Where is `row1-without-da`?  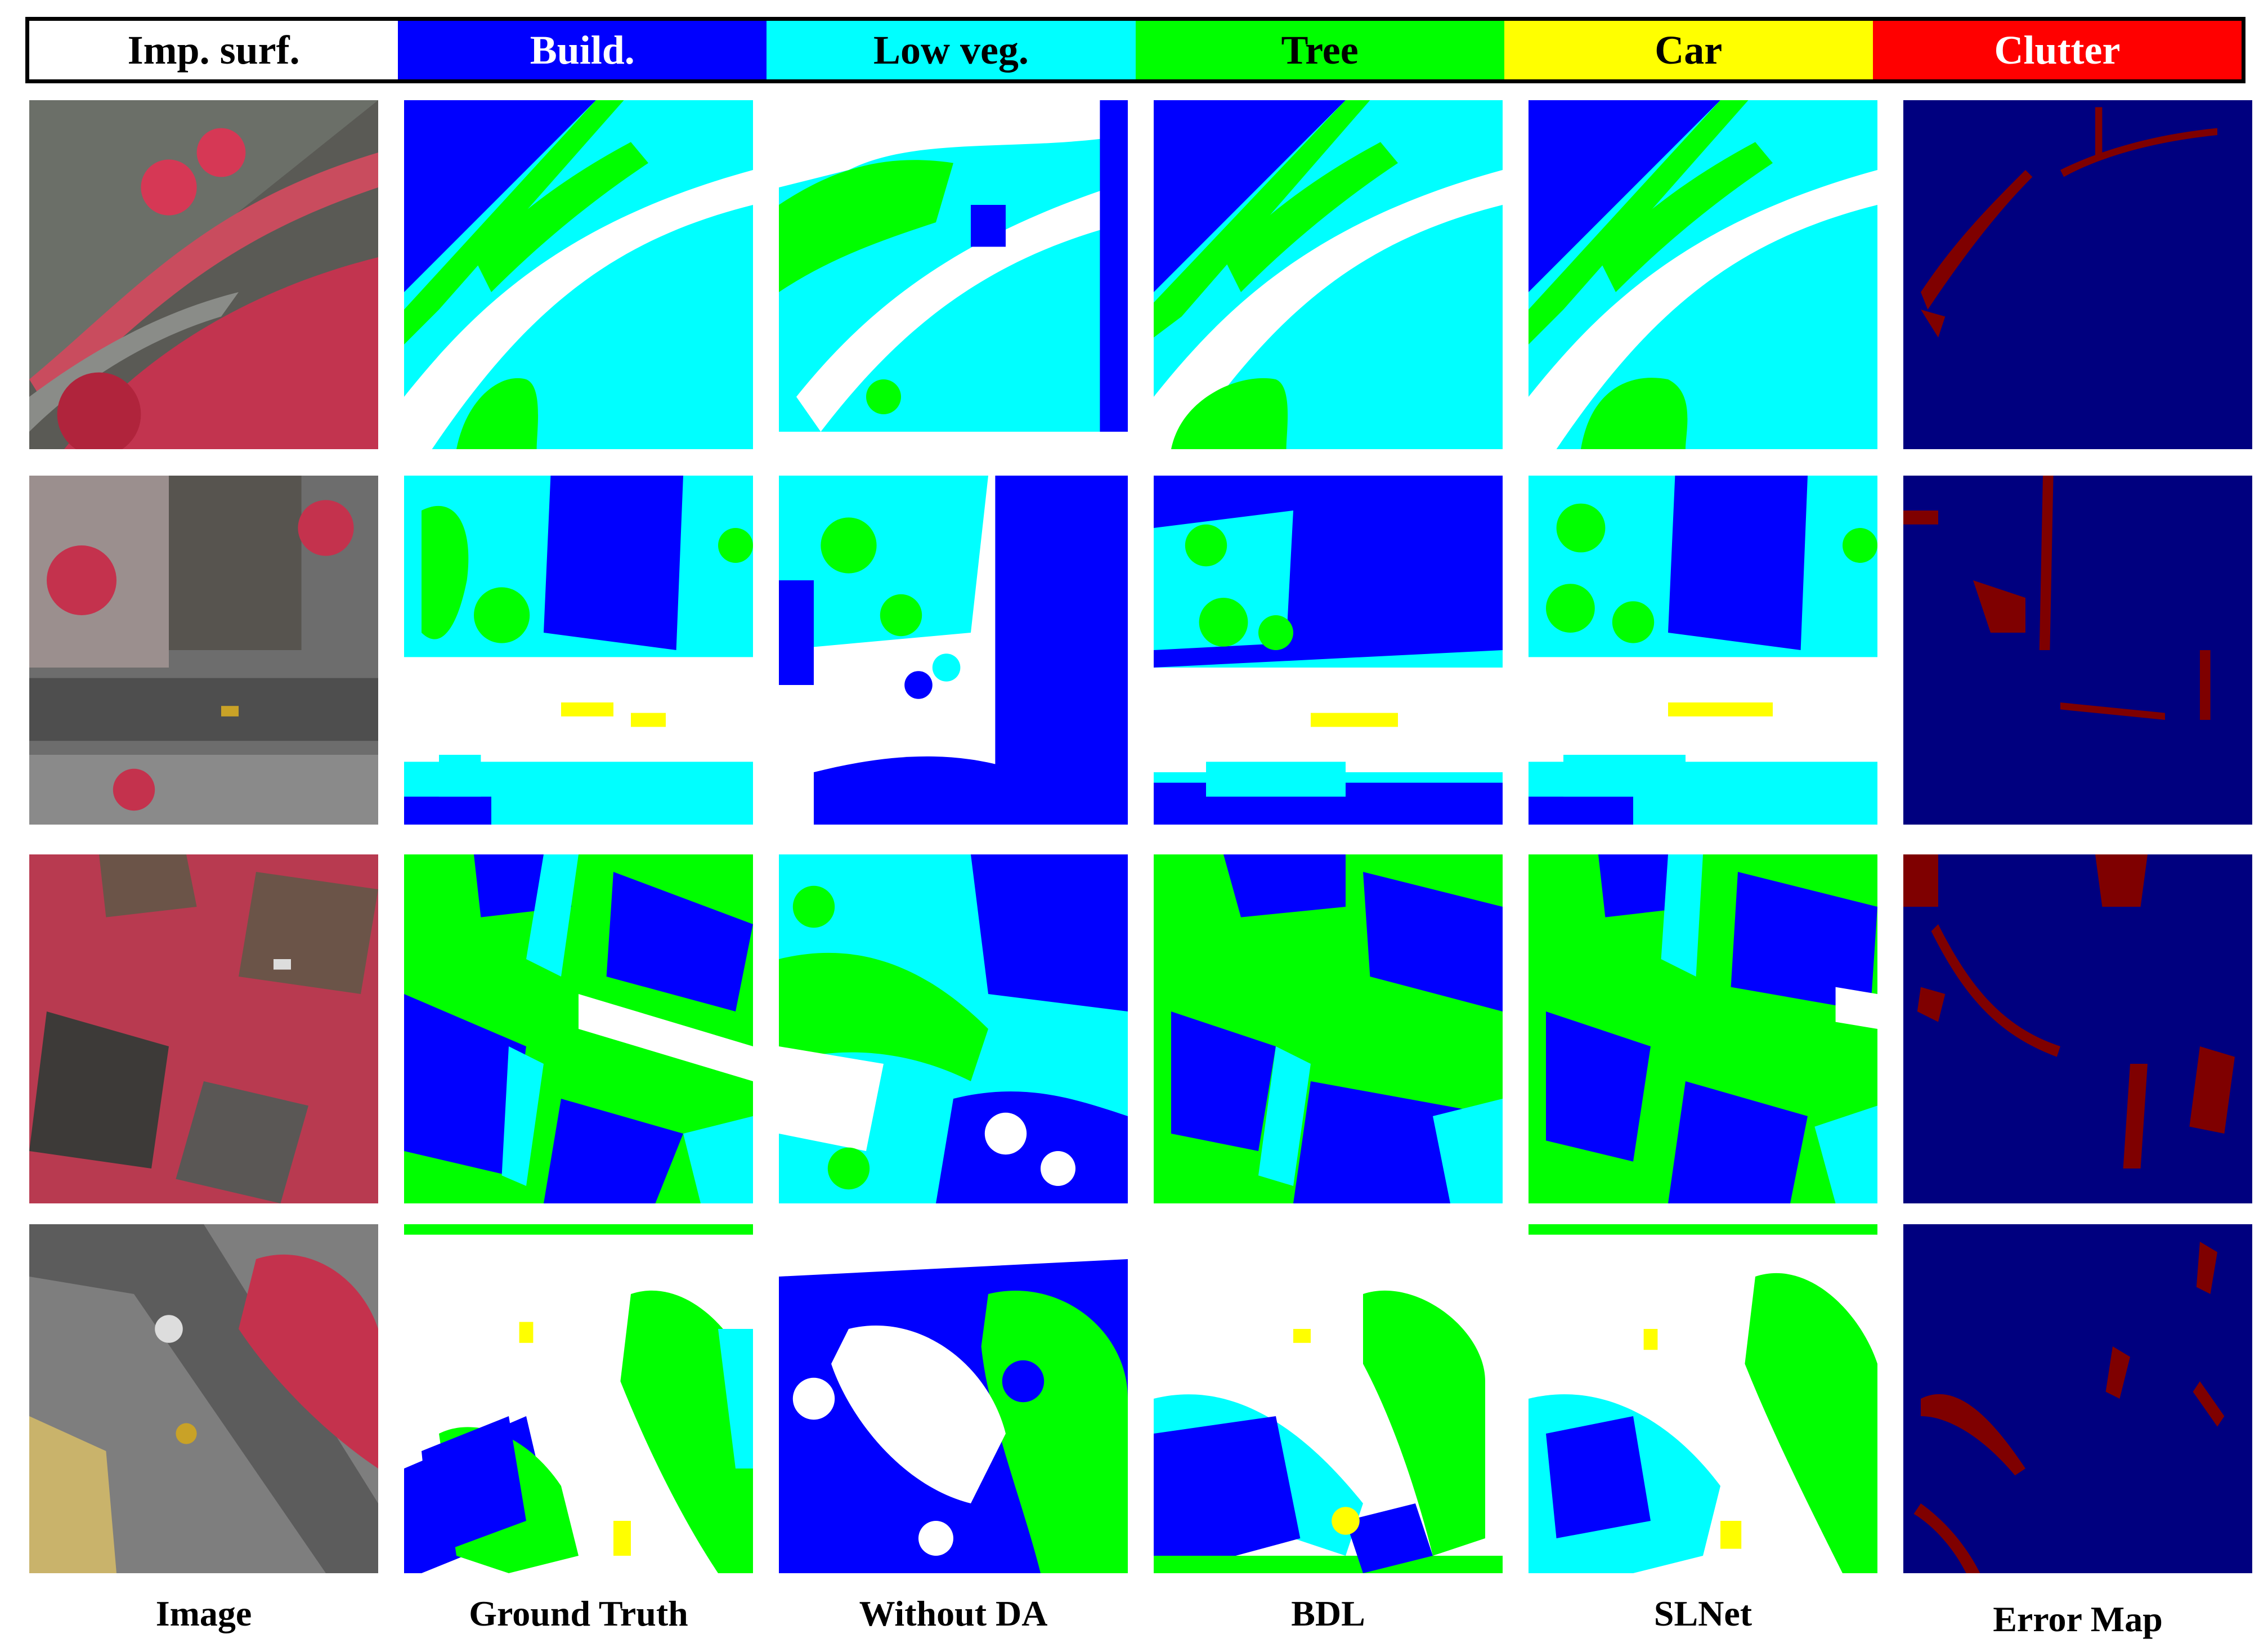 row1-without-da is located at coordinates (953, 274).